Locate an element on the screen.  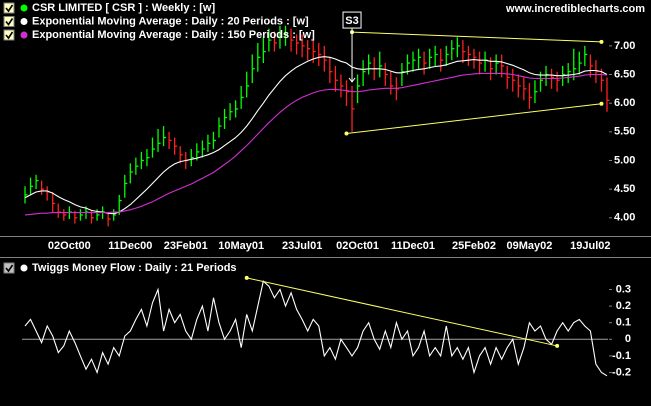
y-tick-label: 4.50 is located at coordinates (624, 189).